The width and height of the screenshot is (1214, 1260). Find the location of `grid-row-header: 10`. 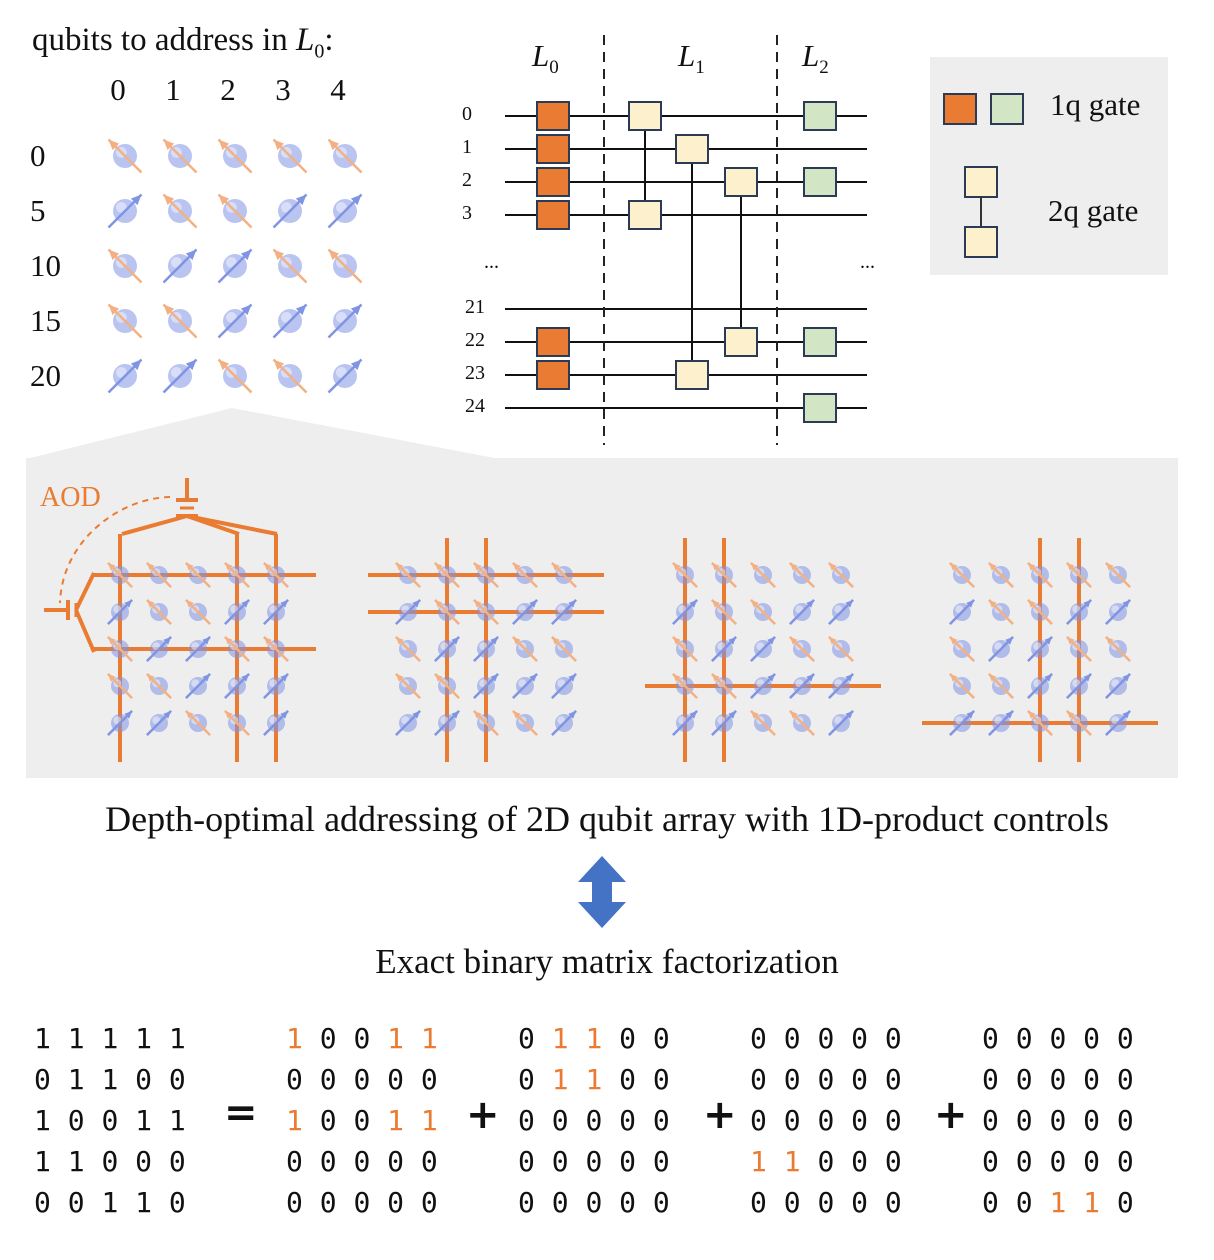

grid-row-header: 10 is located at coordinates (45, 265).